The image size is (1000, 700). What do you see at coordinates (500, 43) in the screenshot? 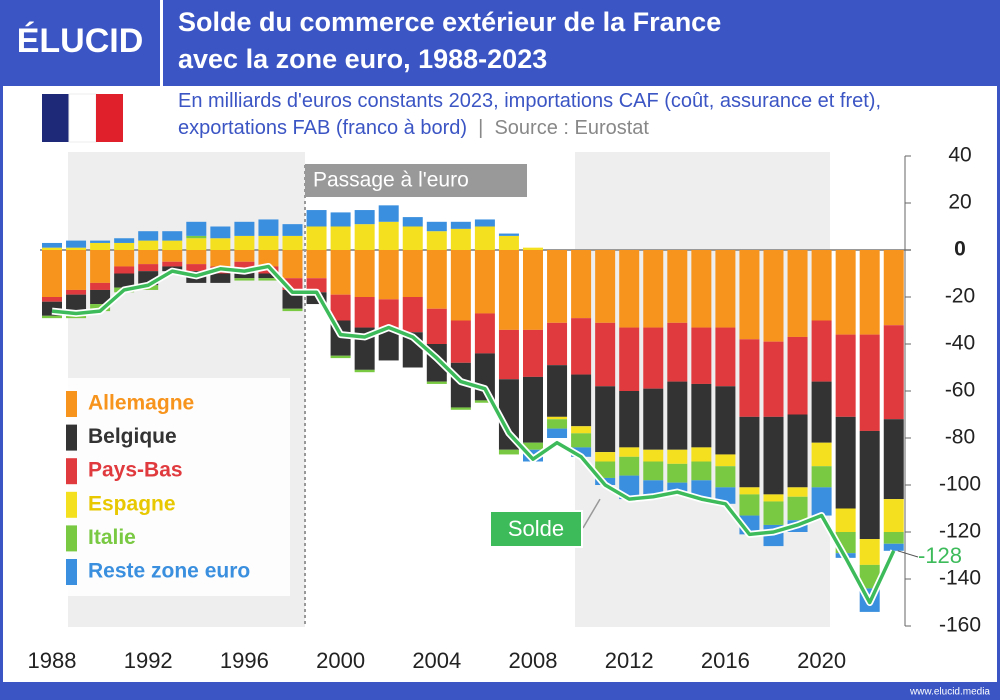
I see `header-band` at bounding box center [500, 43].